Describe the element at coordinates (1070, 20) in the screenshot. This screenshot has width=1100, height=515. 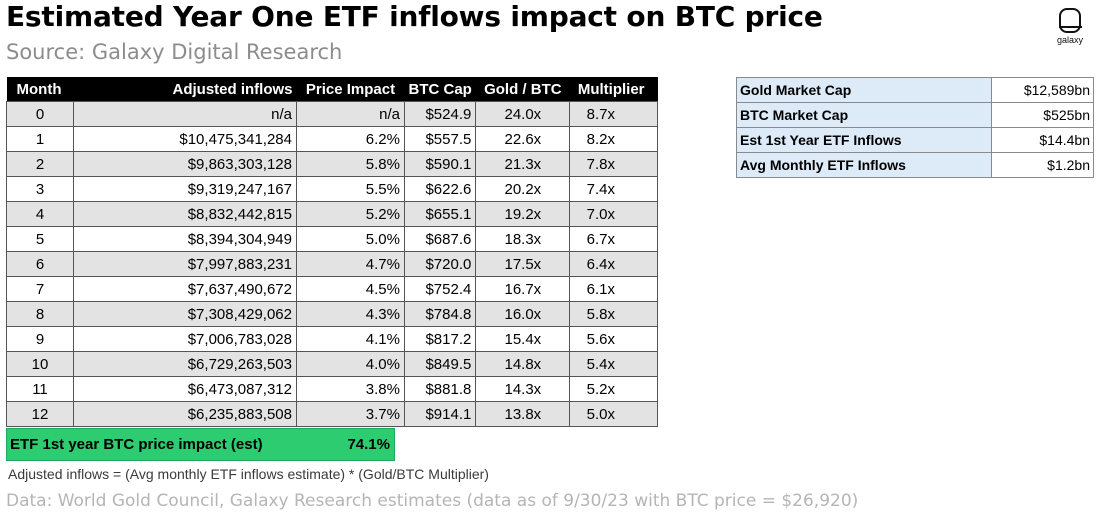
I see `galaxy-logo-icon` at that location.